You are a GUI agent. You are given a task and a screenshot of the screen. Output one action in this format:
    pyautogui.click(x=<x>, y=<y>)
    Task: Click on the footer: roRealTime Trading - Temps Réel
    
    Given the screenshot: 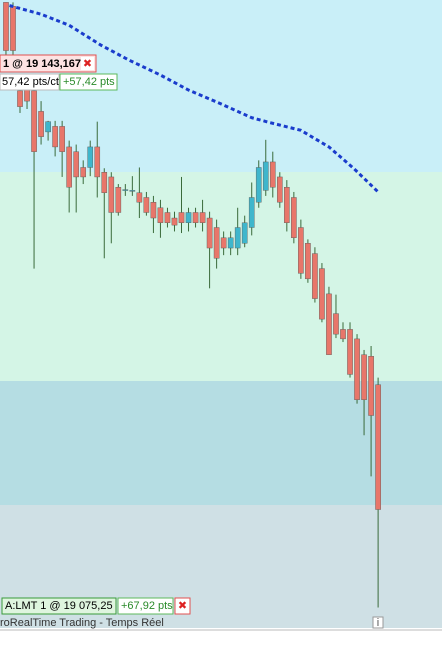 What is the action you would take?
    pyautogui.click(x=82, y=623)
    